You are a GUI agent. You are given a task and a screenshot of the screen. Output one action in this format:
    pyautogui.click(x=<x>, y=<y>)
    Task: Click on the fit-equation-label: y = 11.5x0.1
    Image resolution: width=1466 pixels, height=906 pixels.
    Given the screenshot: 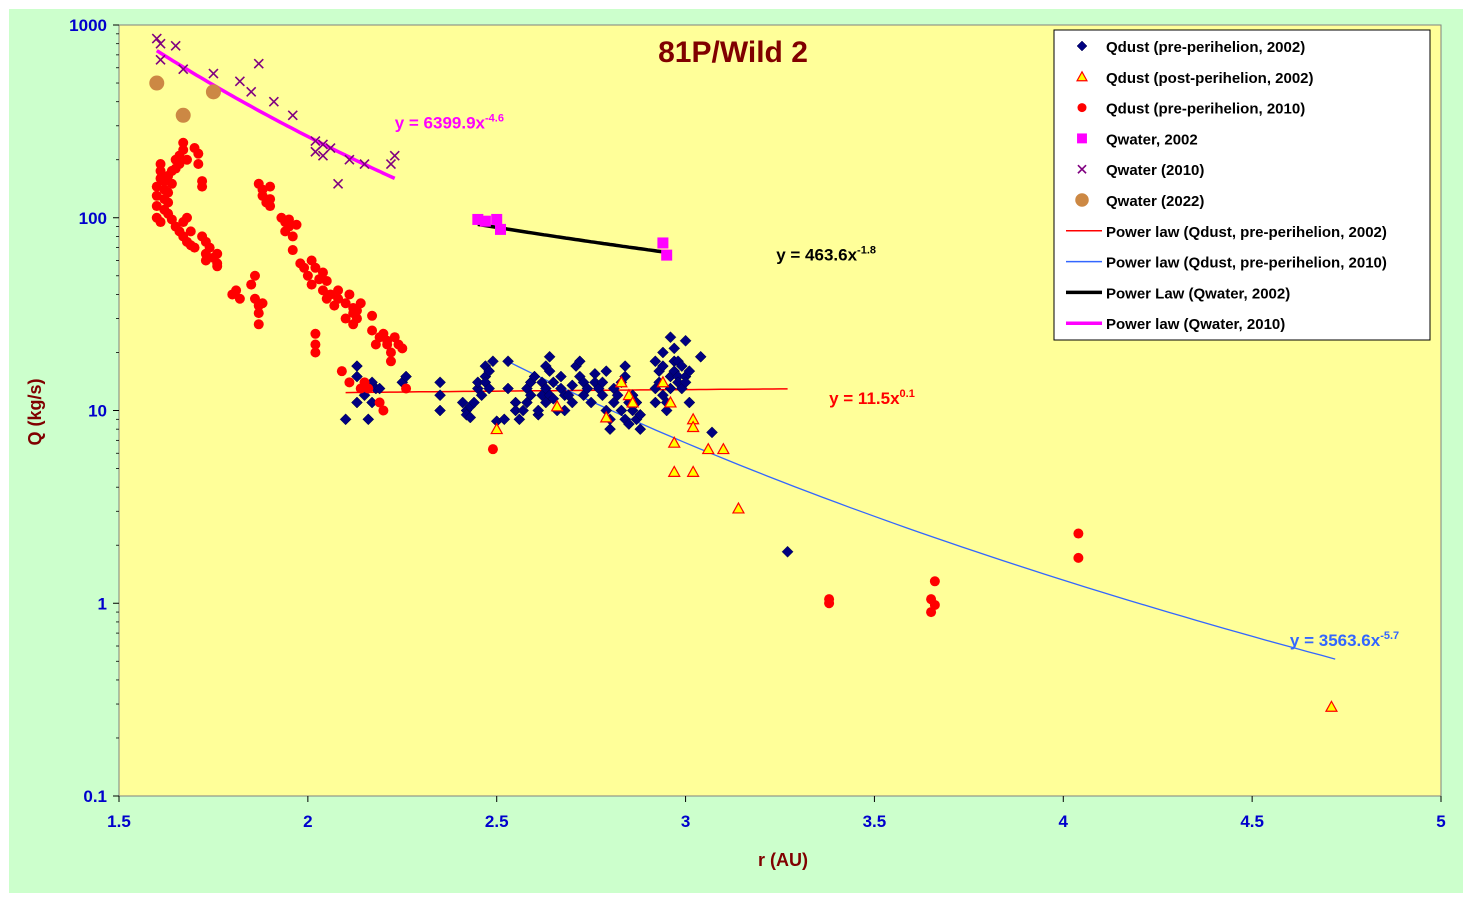 What is the action you would take?
    pyautogui.click(x=872, y=398)
    